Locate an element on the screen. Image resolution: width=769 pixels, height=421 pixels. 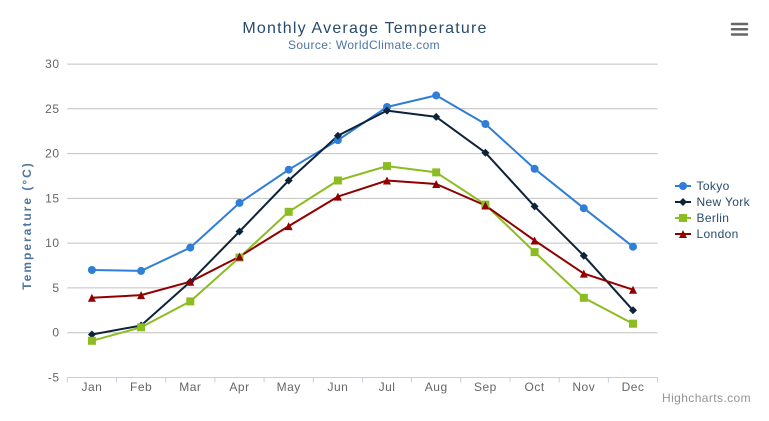
svg-text: Oct is located at coordinates (535, 387).